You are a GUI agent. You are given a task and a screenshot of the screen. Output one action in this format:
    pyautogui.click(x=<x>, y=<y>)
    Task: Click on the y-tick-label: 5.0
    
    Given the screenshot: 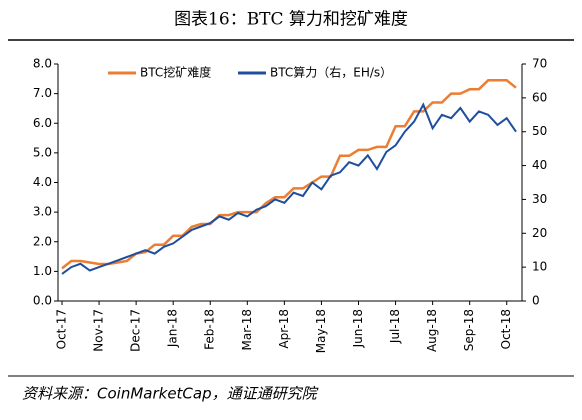 What is the action you would take?
    pyautogui.click(x=42, y=152)
    